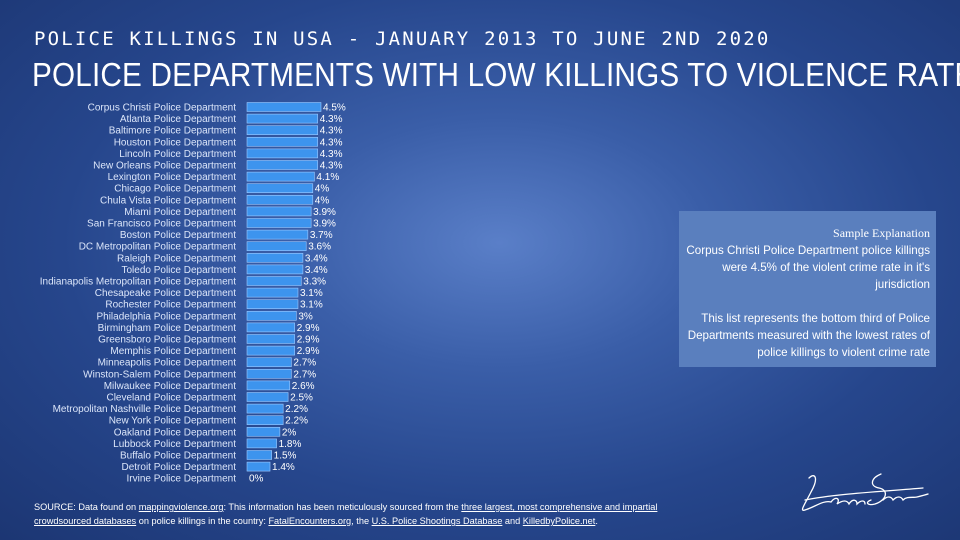 The image size is (960, 540). Describe the element at coordinates (174, 444) in the screenshot. I see `category-label: Lubbock Police Department` at that location.